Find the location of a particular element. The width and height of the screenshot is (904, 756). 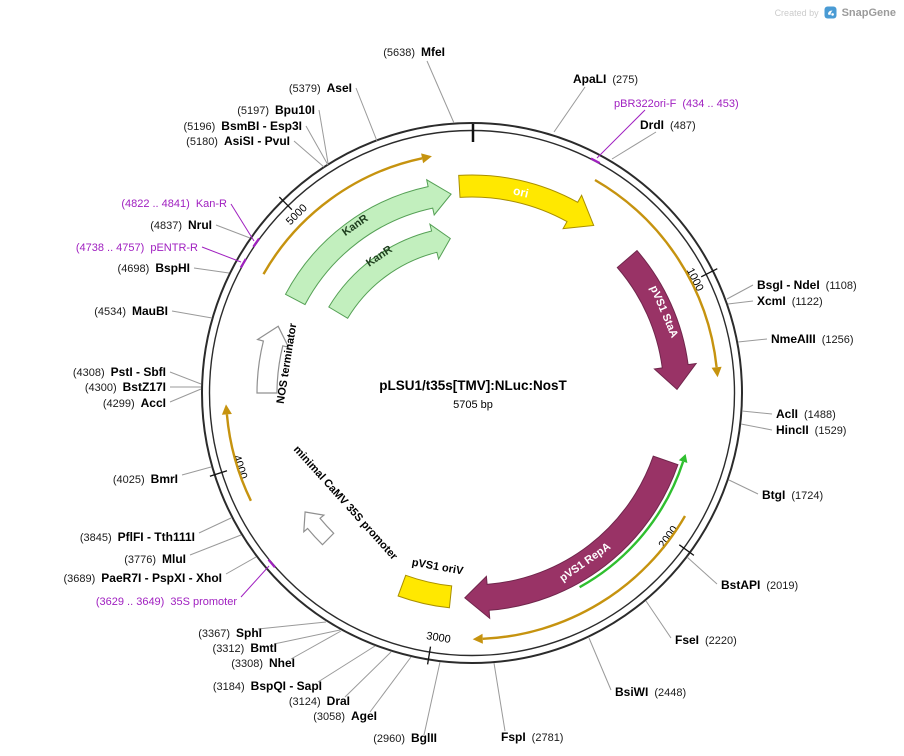

feature-pvs1-repa is located at coordinates (571, 537).